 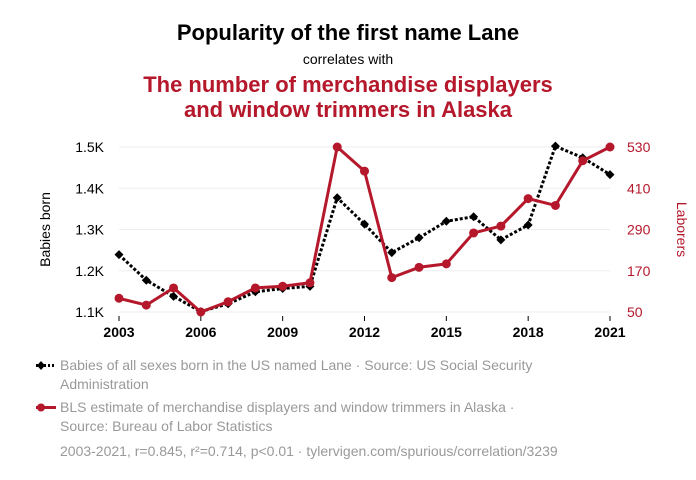 What do you see at coordinates (639, 188) in the screenshot?
I see `y-right-tick-label: 410` at bounding box center [639, 188].